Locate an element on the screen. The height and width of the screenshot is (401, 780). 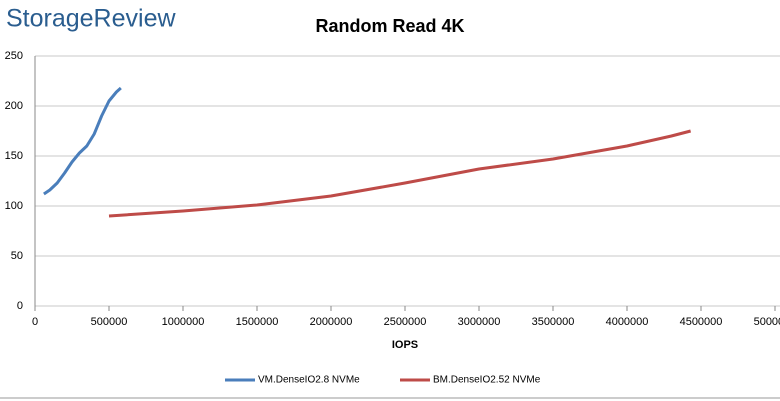
x-tick-label: 2500000 is located at coordinates (405, 322).